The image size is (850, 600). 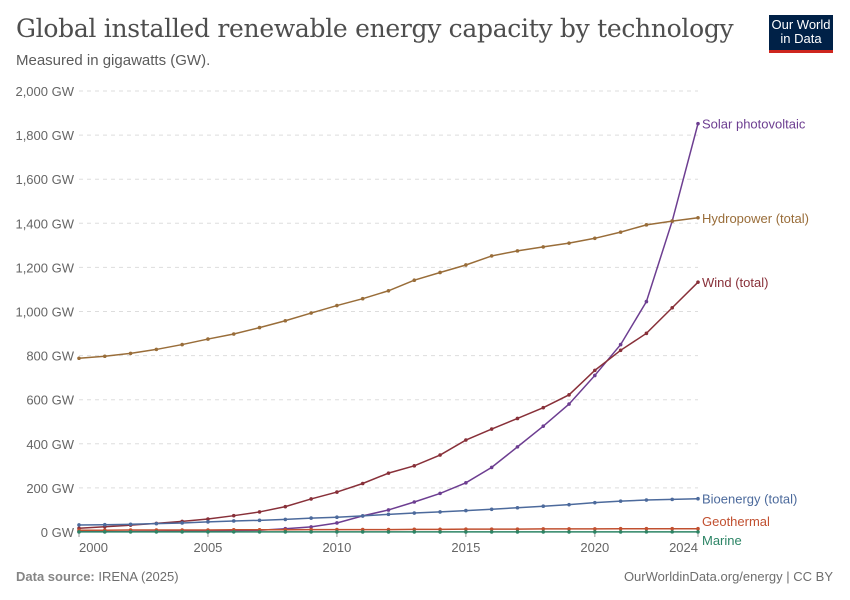 What do you see at coordinates (44, 91) in the screenshot?
I see `y-tick-label: 2,000 GW` at bounding box center [44, 91].